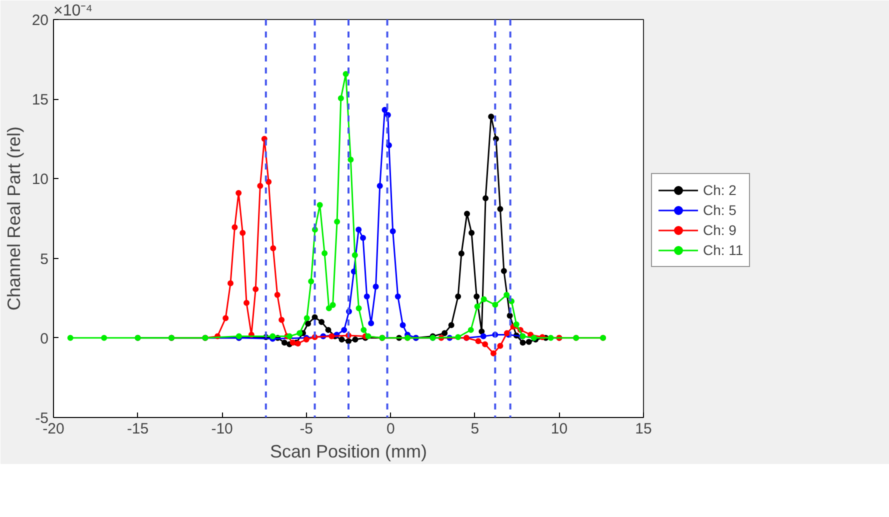 Image resolution: width=889 pixels, height=517 pixels. Describe the element at coordinates (349, 452) in the screenshot. I see `x-axis-title: Scan Position (mm)` at that location.